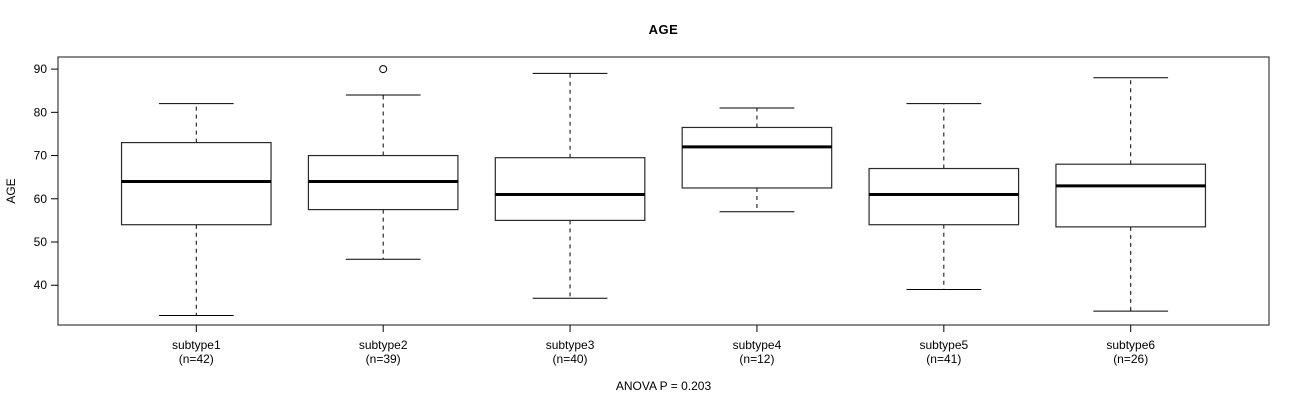  What do you see at coordinates (570, 189) in the screenshot?
I see `box-subtype3` at bounding box center [570, 189].